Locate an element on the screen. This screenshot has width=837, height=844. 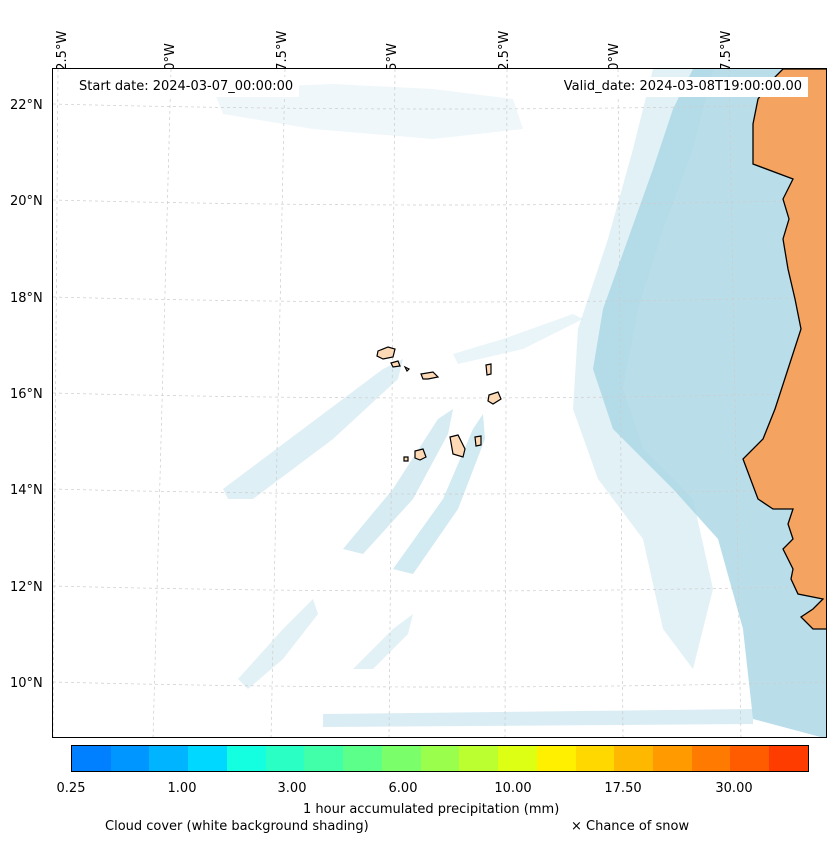
cape-verde-islands is located at coordinates (439, 404).